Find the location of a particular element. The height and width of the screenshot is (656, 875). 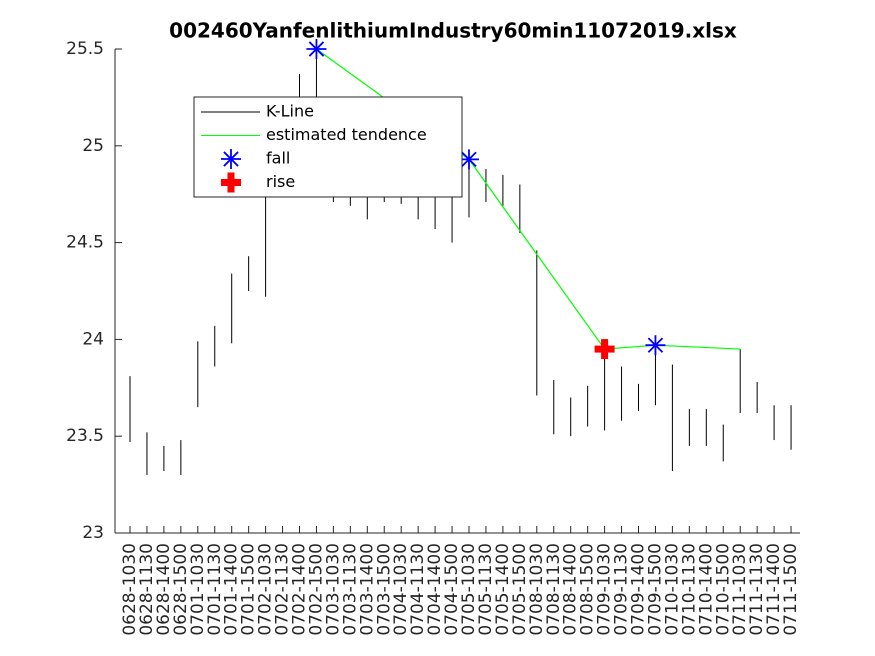

y-tick-label: 23.5 is located at coordinates (85, 436).